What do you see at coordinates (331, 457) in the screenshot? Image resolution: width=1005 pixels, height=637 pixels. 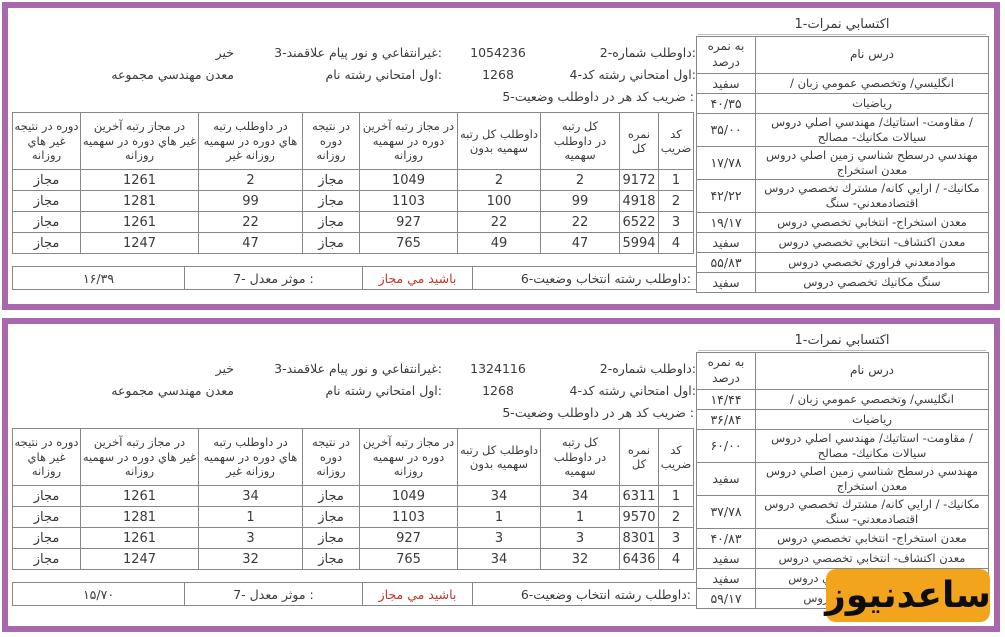 I see `status-header-cell: نتيجه در دوره روزانه` at bounding box center [331, 457].